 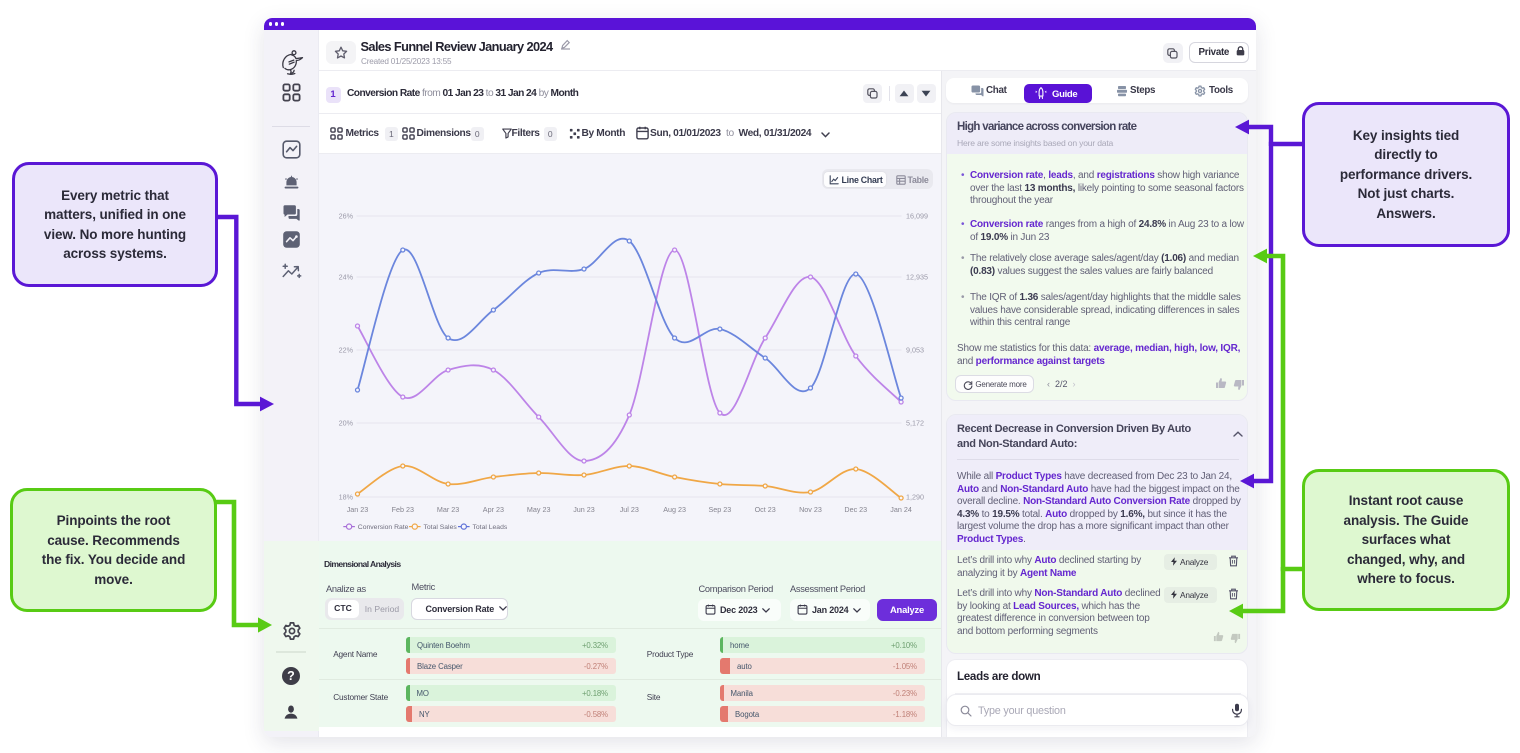 What do you see at coordinates (855, 509) in the screenshot?
I see `svg-text: Dec 23` at bounding box center [855, 509].